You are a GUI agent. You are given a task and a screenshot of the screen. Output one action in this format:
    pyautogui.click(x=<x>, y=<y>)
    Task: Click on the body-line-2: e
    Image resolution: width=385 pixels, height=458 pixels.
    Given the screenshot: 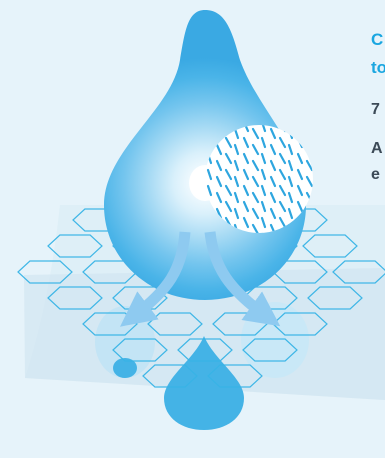 What is the action you would take?
    pyautogui.click(x=375, y=174)
    